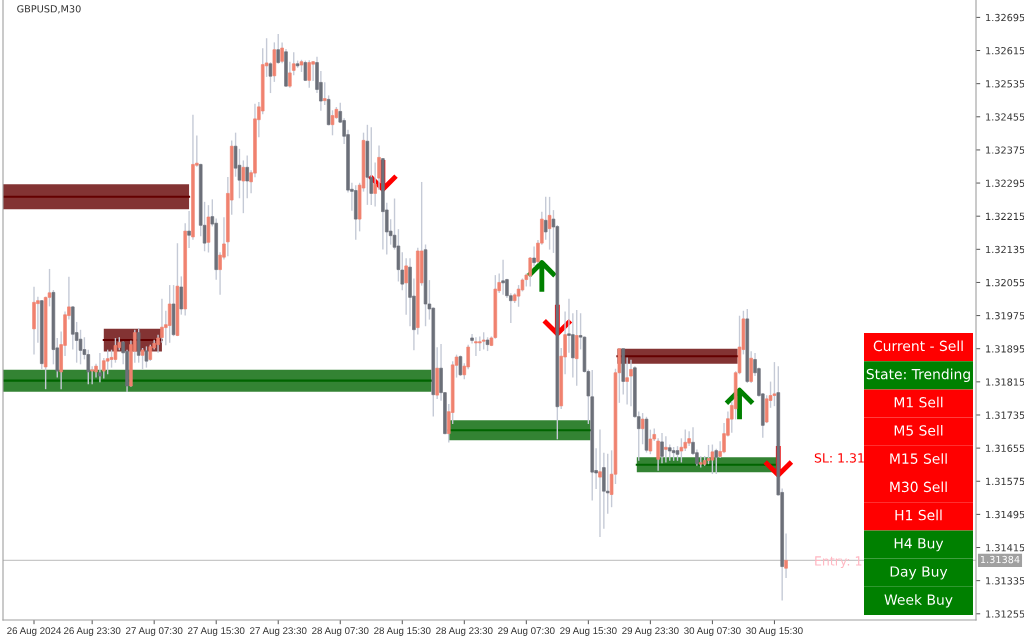  What do you see at coordinates (154, 632) in the screenshot?
I see `x-tick-label: 27 Aug 07:30` at bounding box center [154, 632].